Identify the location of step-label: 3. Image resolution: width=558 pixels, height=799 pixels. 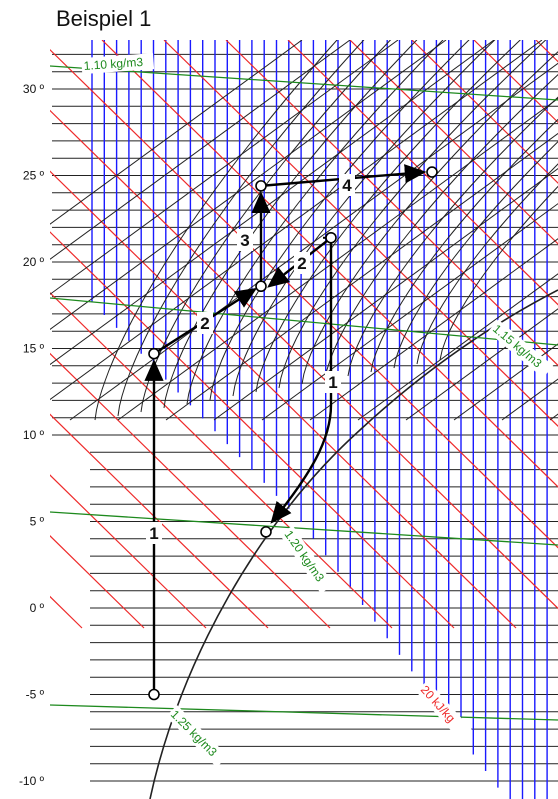
(244, 240).